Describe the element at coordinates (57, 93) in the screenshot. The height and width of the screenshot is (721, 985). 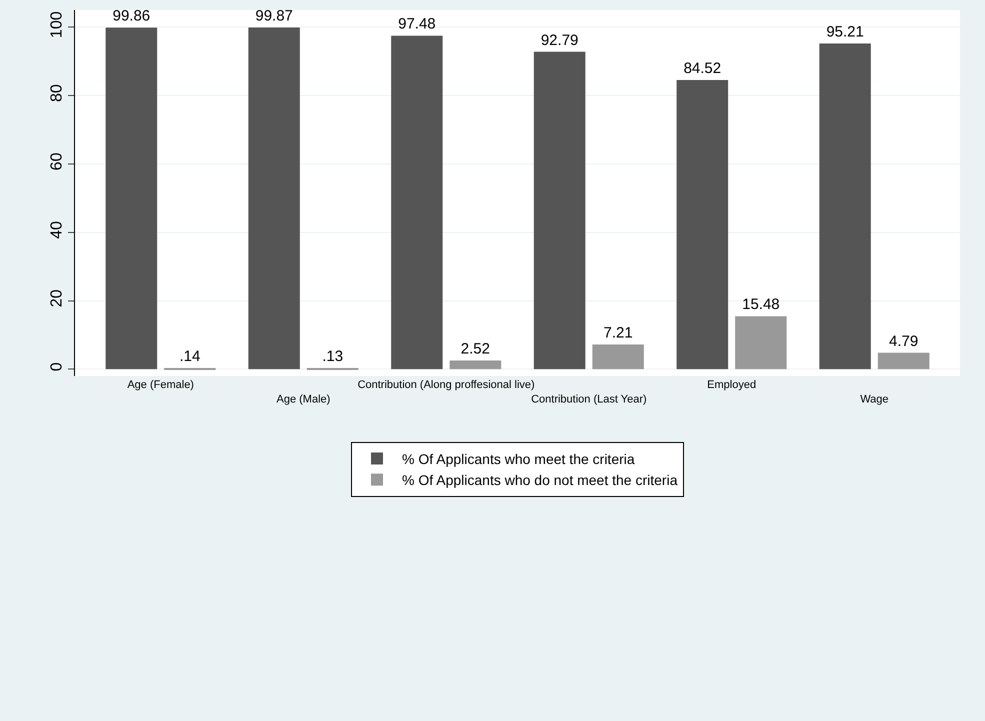
I see `y-tick-label: 80` at that location.